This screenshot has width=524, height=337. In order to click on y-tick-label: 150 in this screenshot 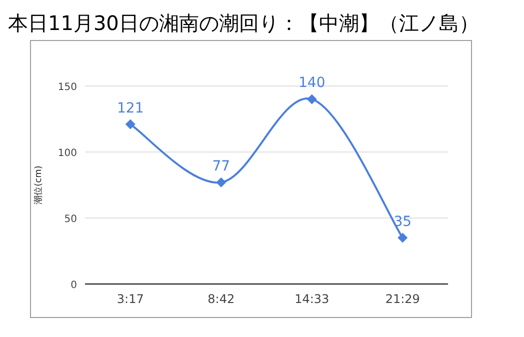, I will do `click(67, 87)`.